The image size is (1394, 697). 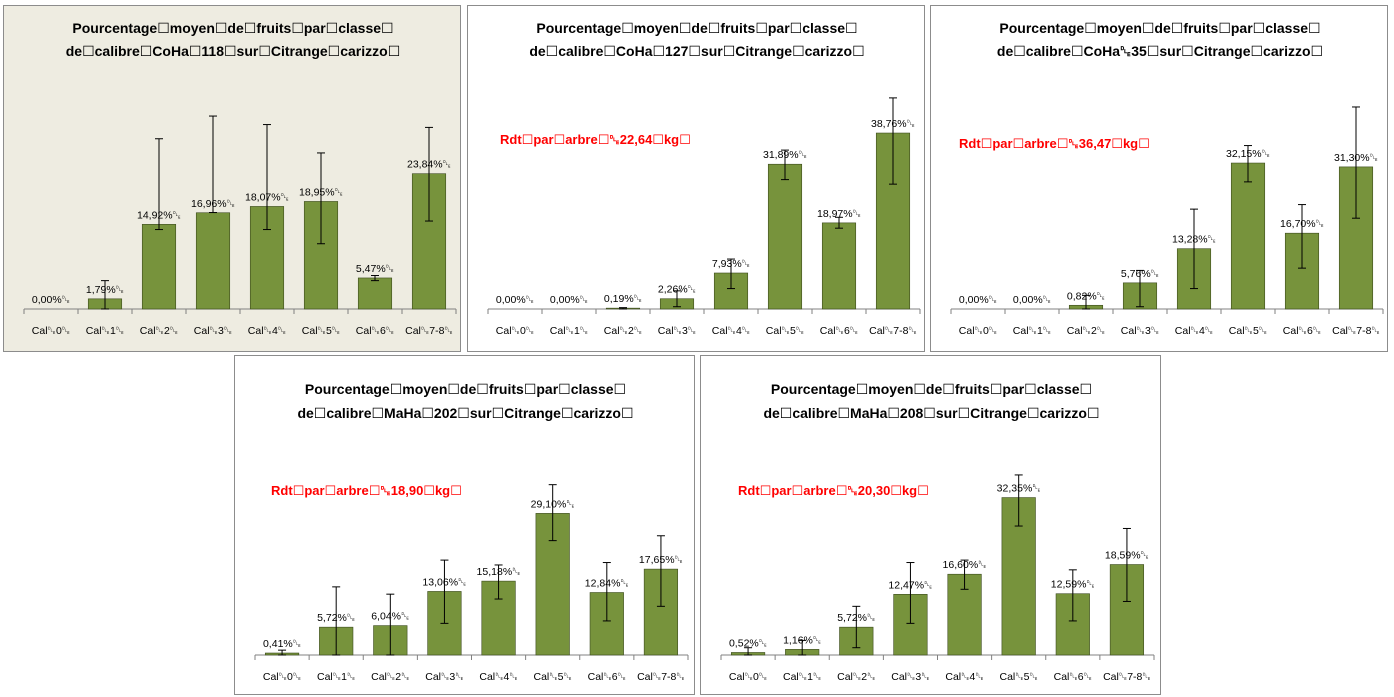 I want to click on data-label: 15,18%␐, so click(x=499, y=572).